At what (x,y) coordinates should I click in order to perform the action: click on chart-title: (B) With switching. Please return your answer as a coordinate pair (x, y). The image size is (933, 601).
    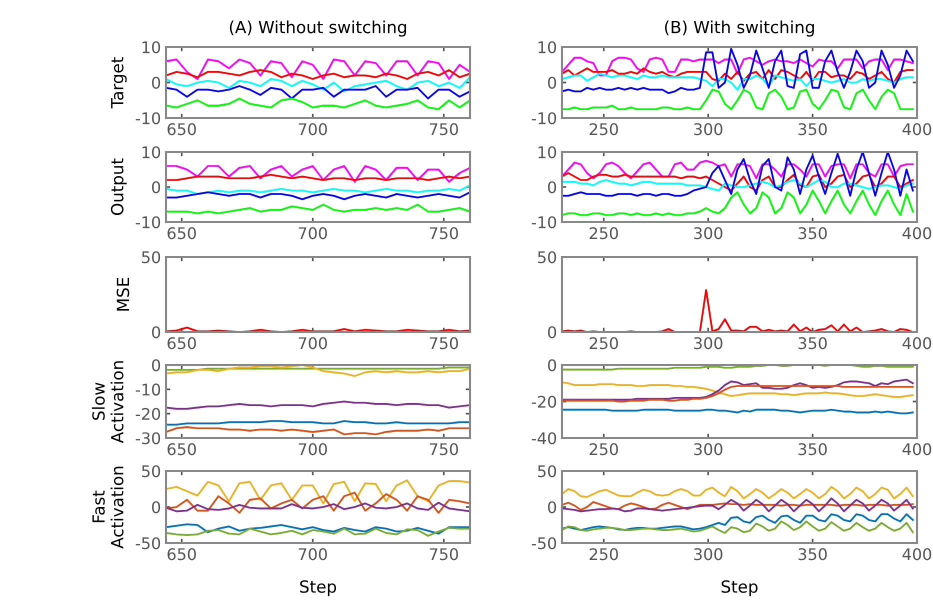
    Looking at the image, I should click on (739, 28).